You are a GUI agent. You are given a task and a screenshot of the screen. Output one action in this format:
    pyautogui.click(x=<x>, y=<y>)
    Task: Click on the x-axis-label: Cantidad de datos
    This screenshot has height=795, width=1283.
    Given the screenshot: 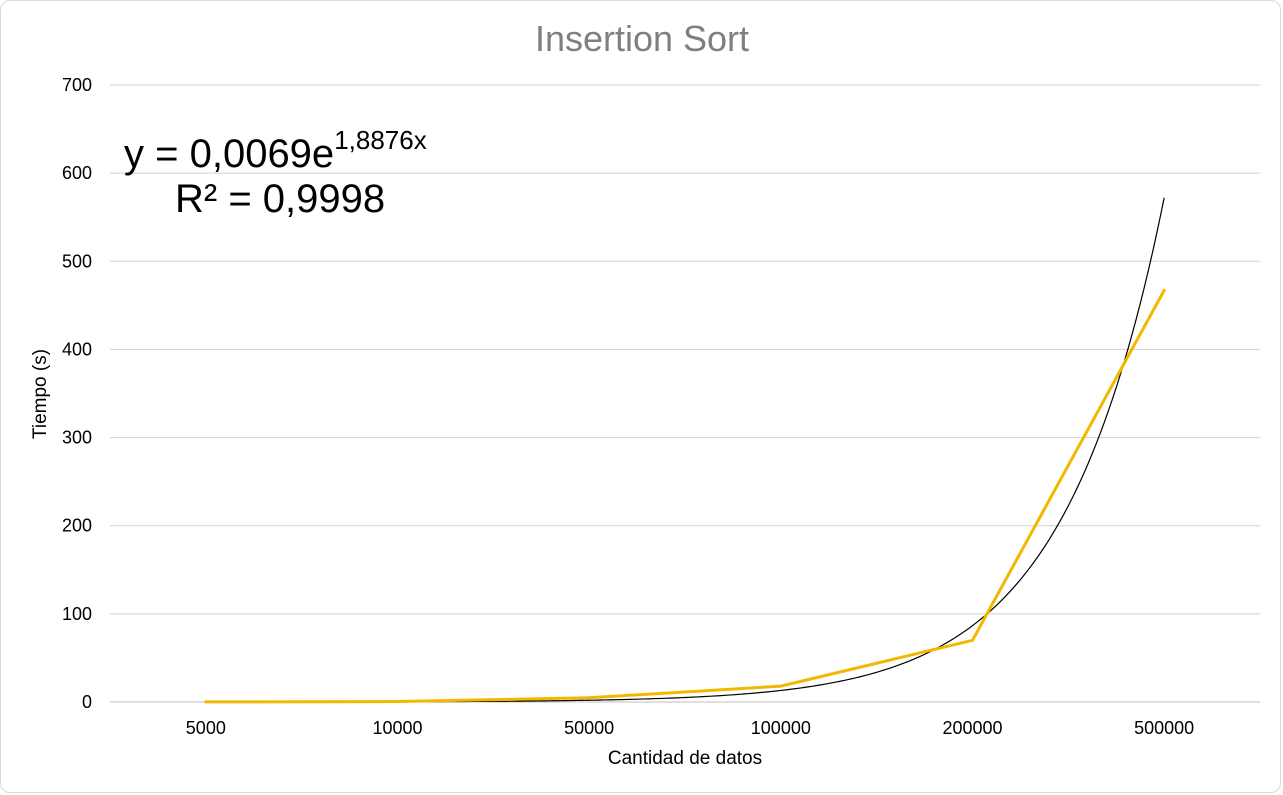 What is the action you would take?
    pyautogui.click(x=685, y=758)
    